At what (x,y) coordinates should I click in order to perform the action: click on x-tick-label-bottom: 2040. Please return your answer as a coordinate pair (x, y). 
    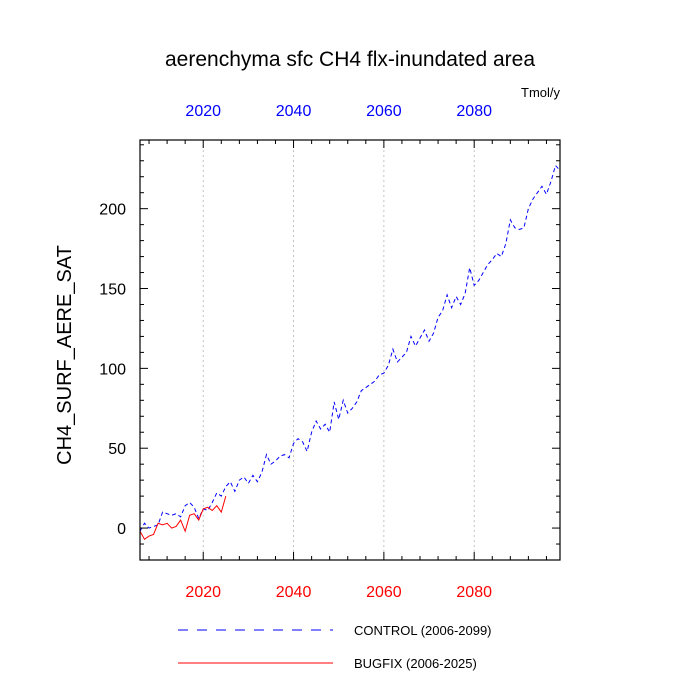
    Looking at the image, I should click on (294, 592).